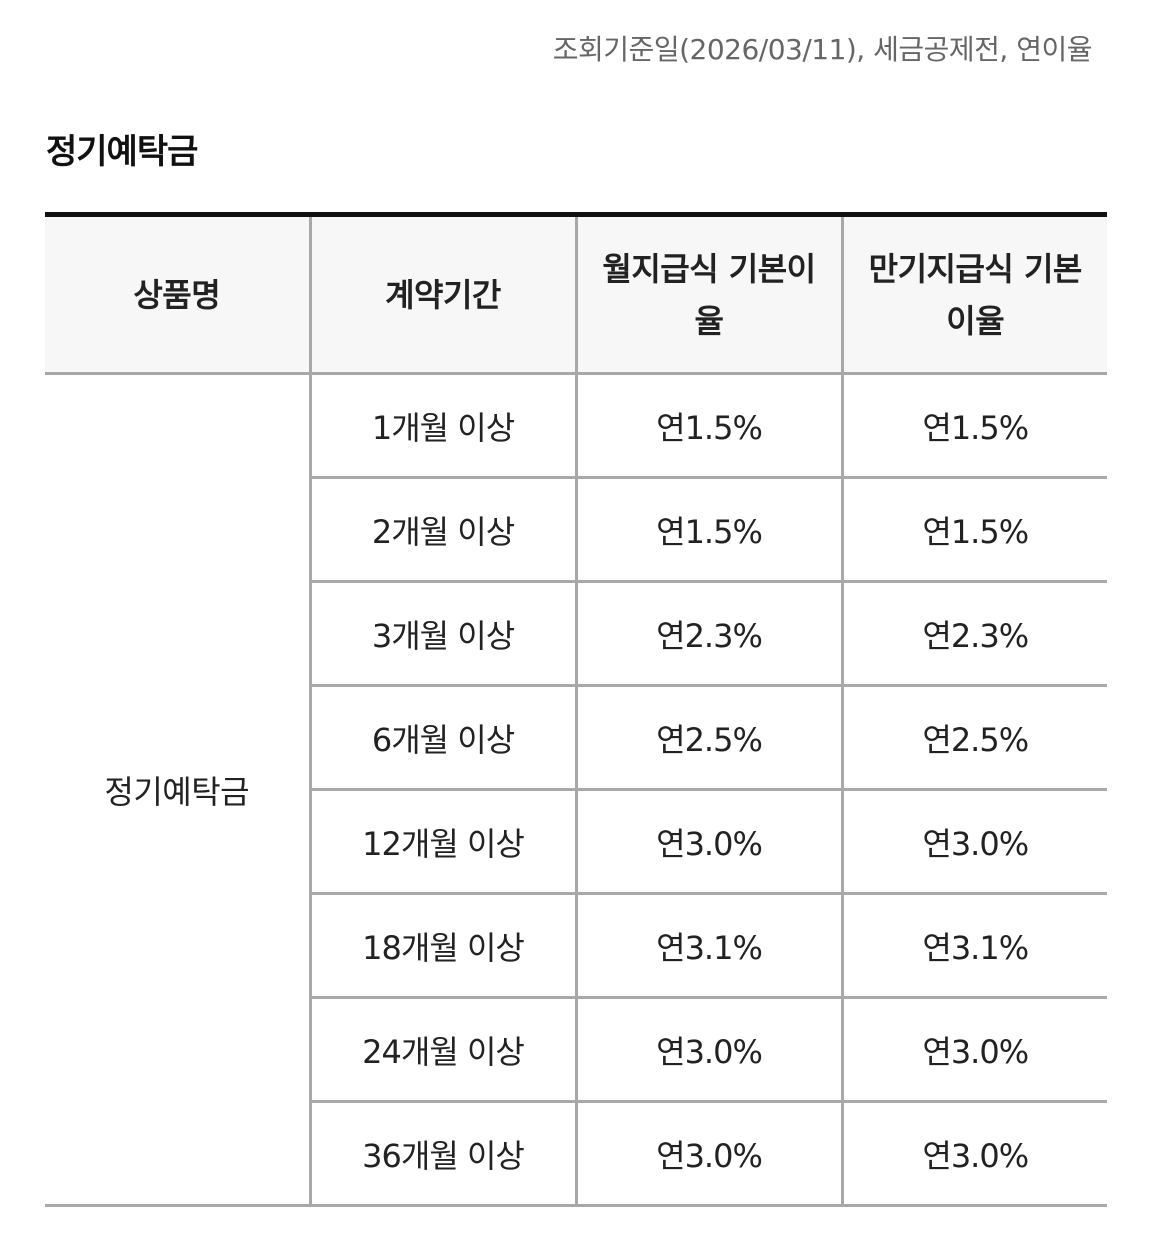 The width and height of the screenshot is (1170, 1235). Describe the element at coordinates (122, 152) in the screenshot. I see `section-title: 정기예탁금` at that location.